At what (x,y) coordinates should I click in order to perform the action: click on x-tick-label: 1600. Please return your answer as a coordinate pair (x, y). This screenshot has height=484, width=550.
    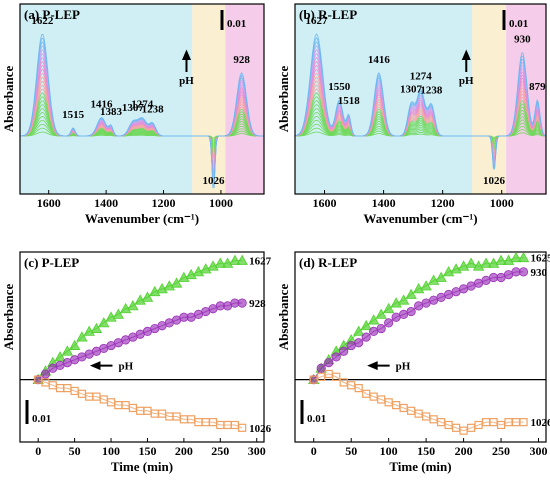
    Looking at the image, I should click on (325, 203).